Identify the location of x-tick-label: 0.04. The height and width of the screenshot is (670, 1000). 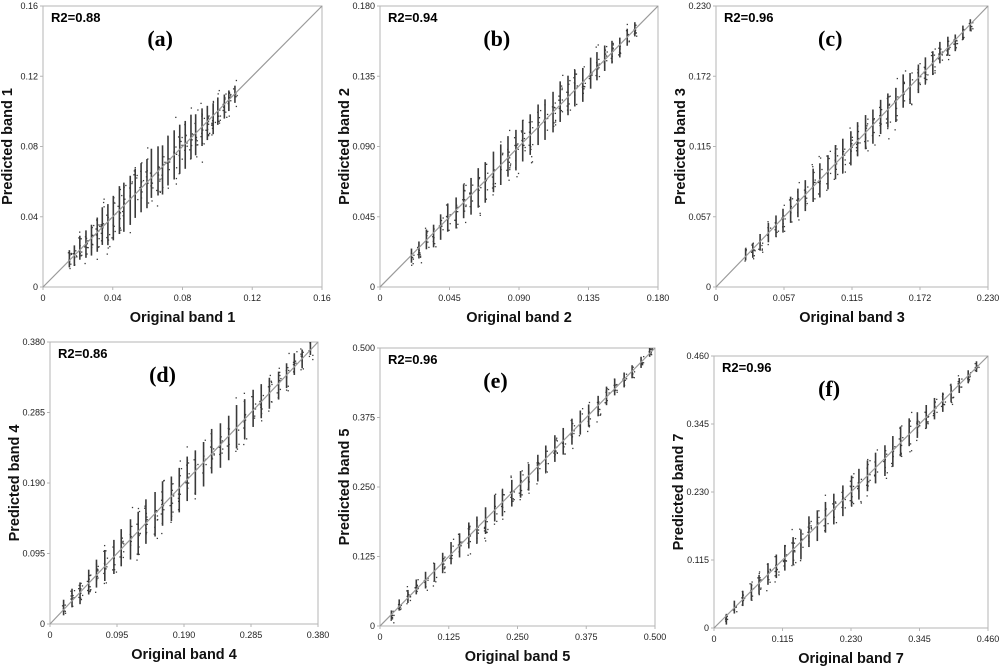
(113, 298).